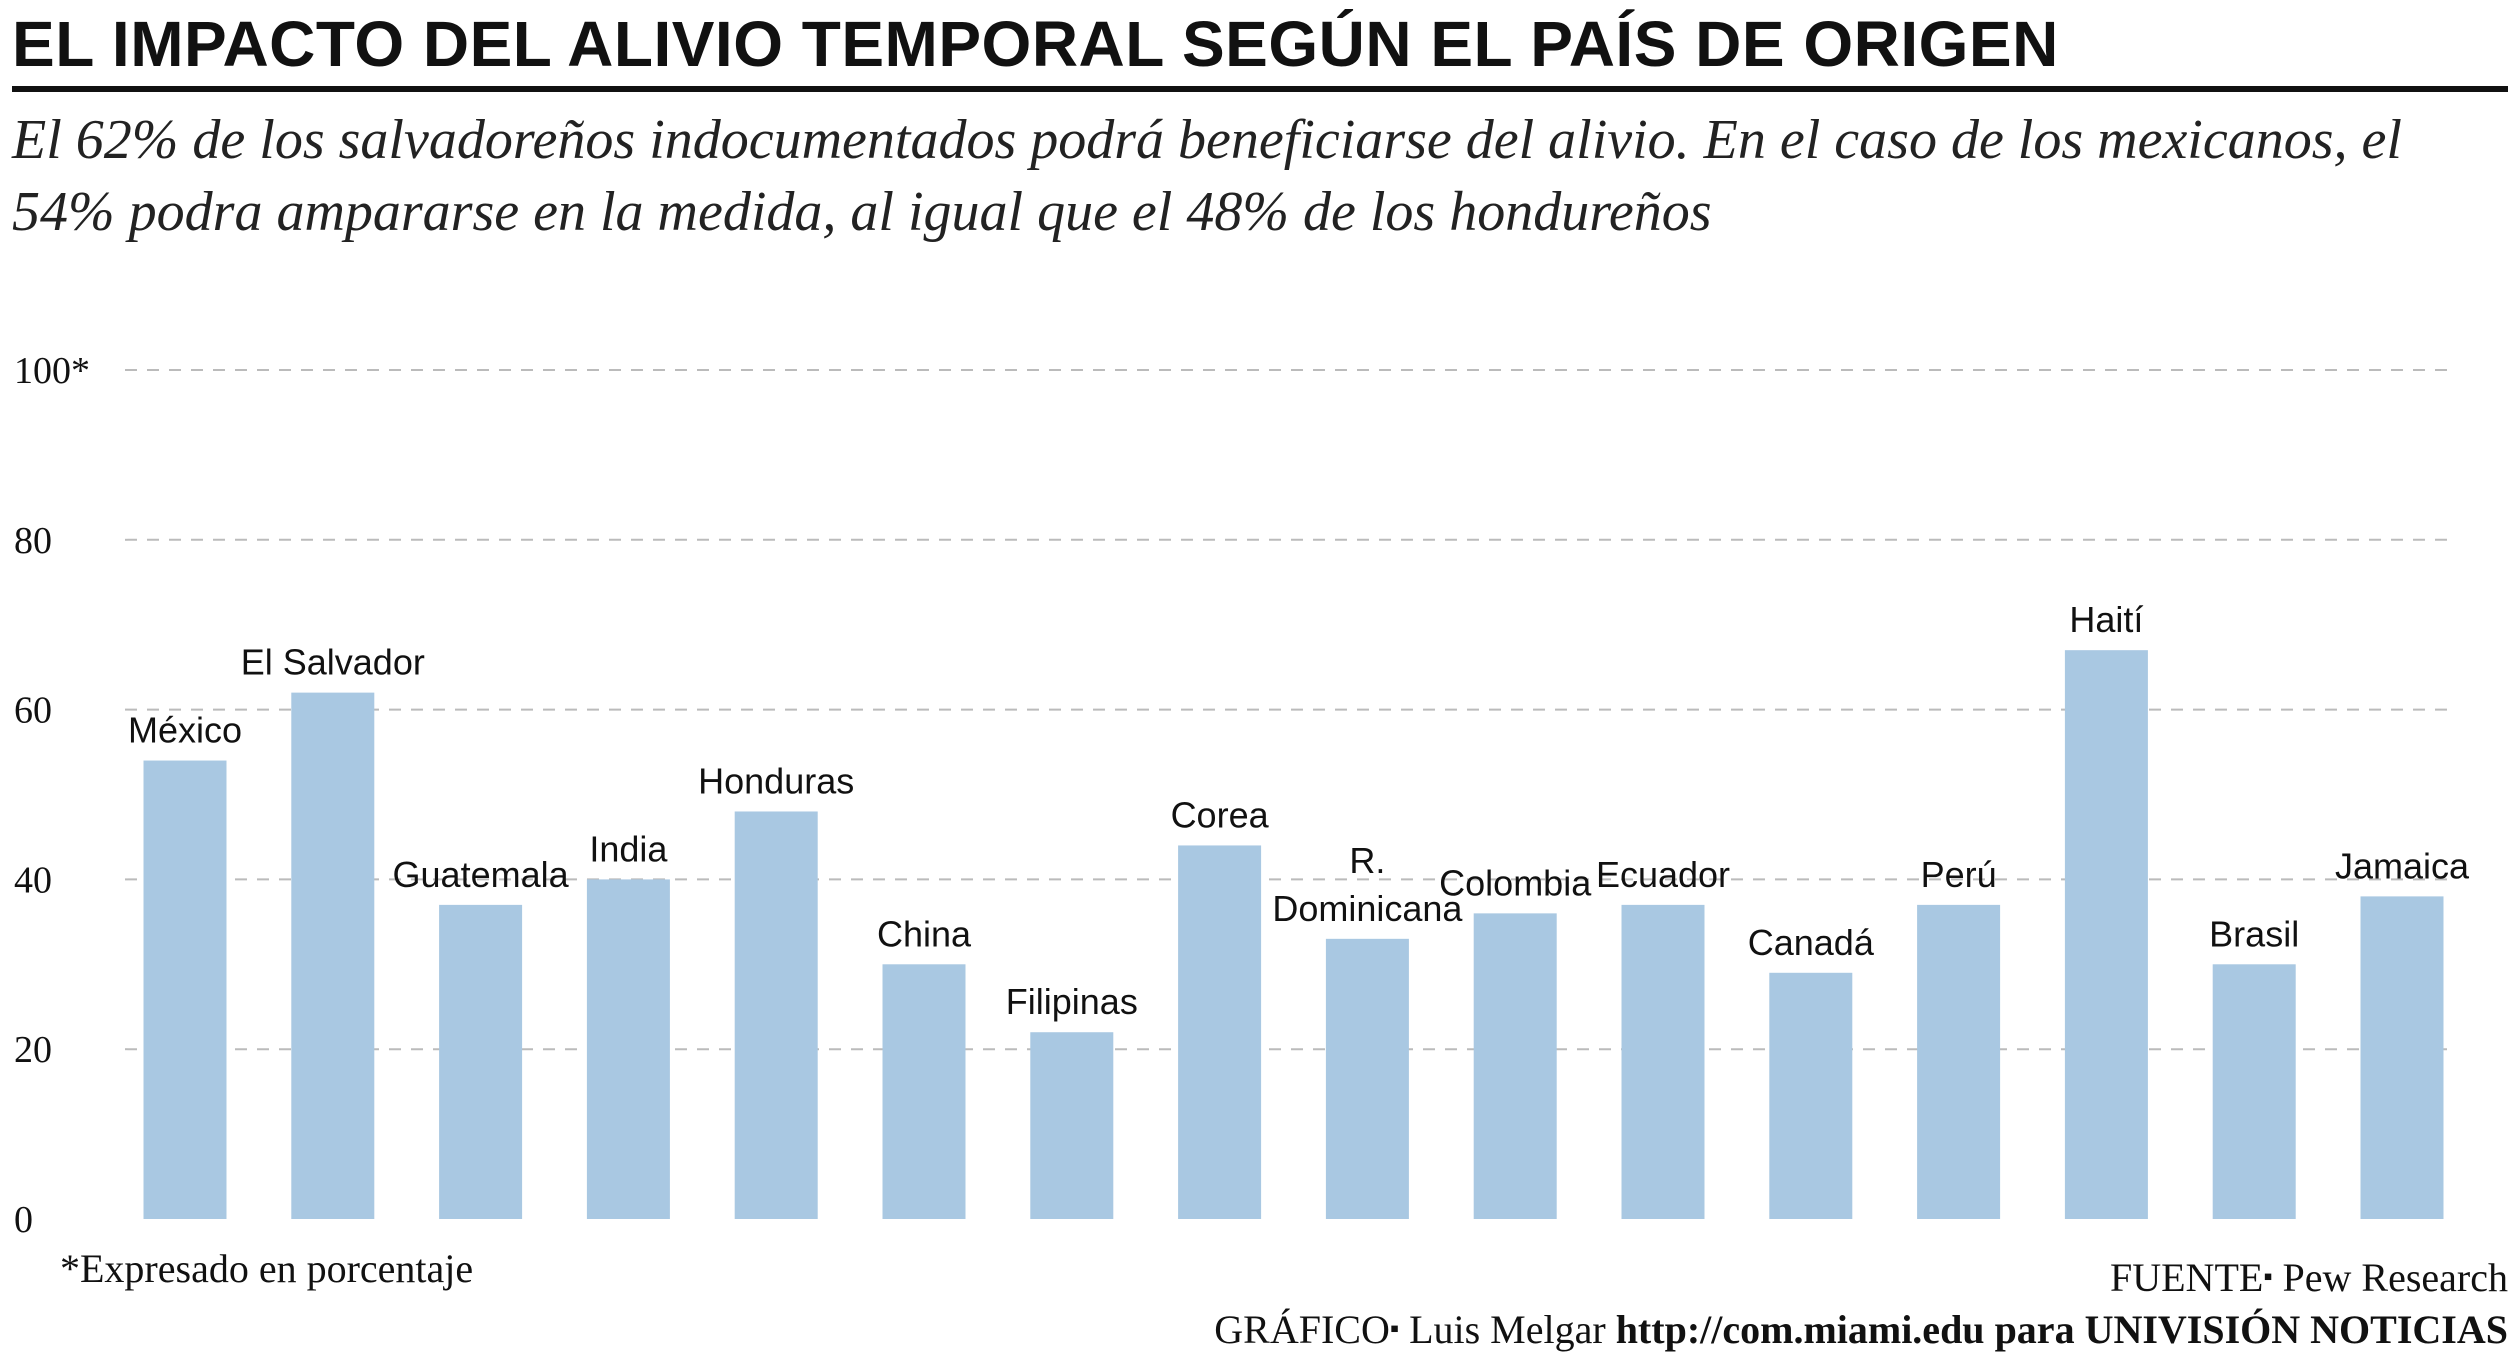  What do you see at coordinates (1072, 1001) in the screenshot?
I see `bar-label: Filipinas` at bounding box center [1072, 1001].